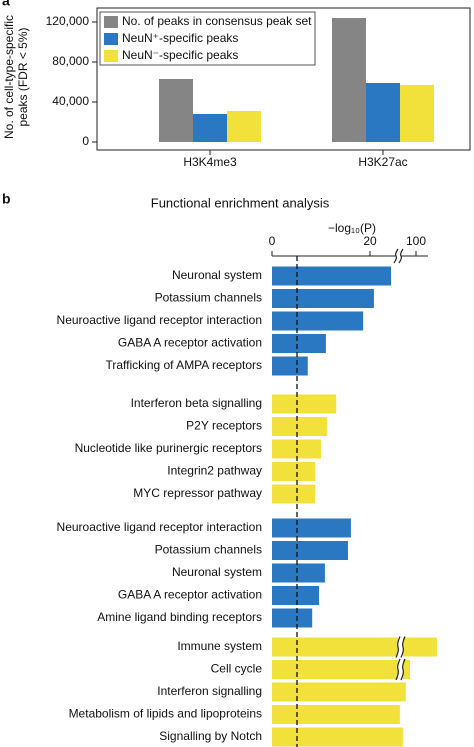 The height and width of the screenshot is (747, 474). What do you see at coordinates (180, 55) in the screenshot?
I see `legend-label: NeuN⁻-specific peaks` at bounding box center [180, 55].